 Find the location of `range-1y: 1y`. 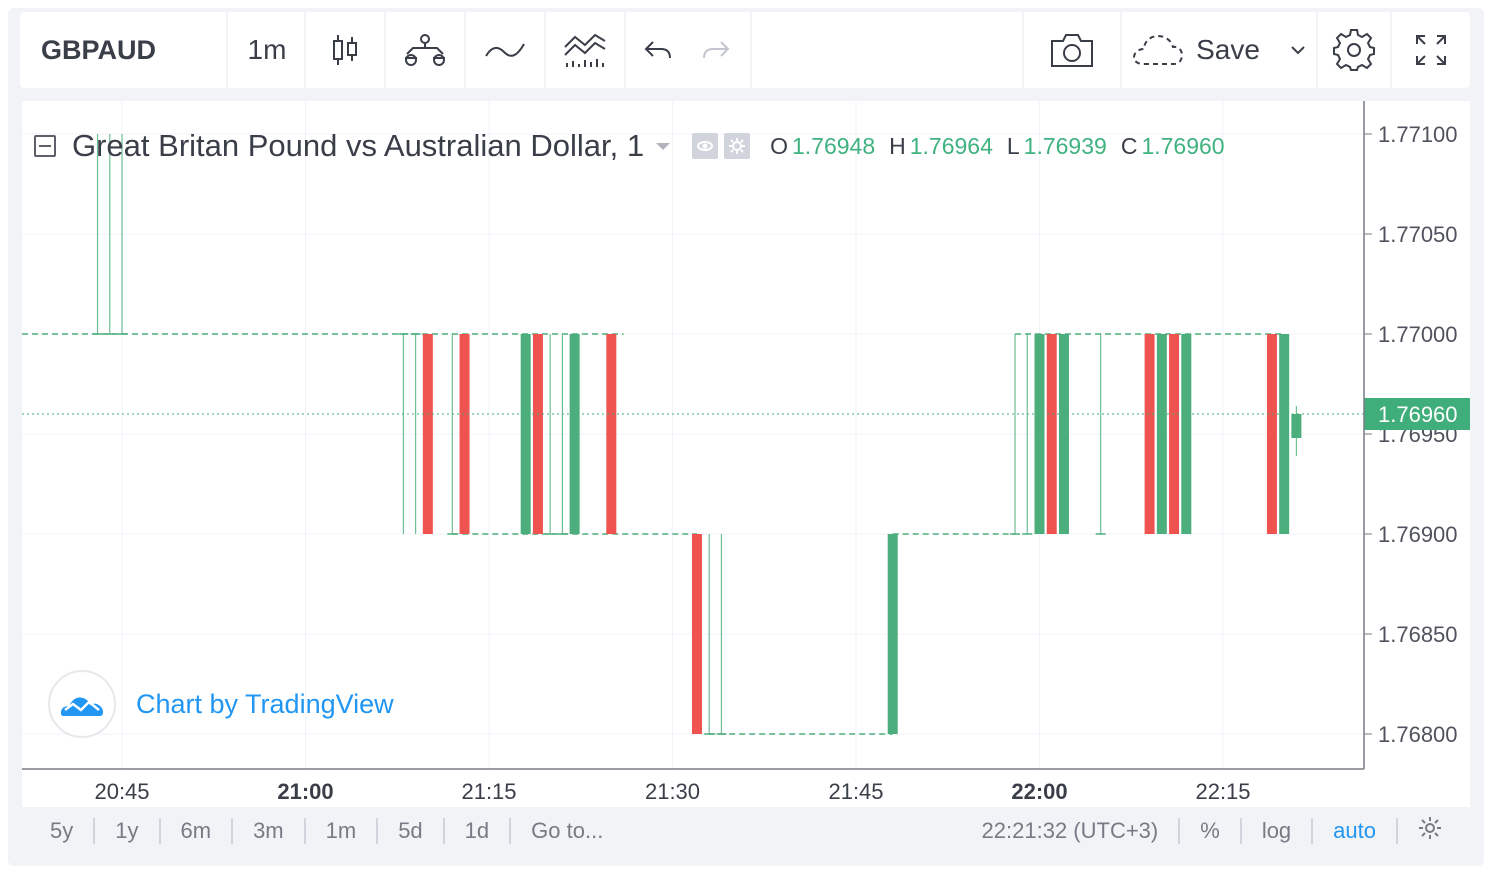

range-1y: 1y is located at coordinates (127, 830).